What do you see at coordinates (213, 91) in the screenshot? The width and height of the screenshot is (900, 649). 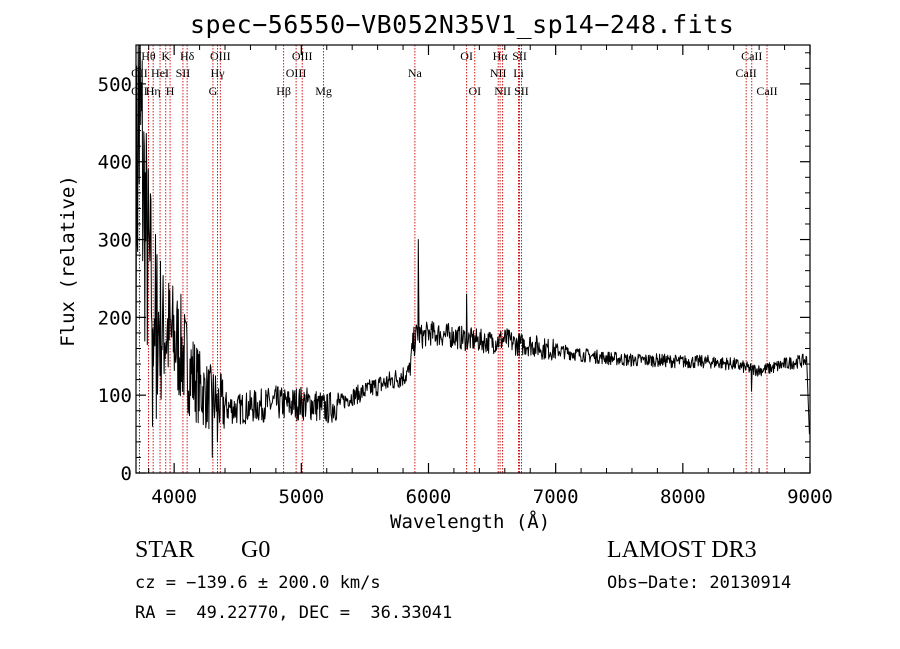 I see `spectral-line-label: G` at bounding box center [213, 91].